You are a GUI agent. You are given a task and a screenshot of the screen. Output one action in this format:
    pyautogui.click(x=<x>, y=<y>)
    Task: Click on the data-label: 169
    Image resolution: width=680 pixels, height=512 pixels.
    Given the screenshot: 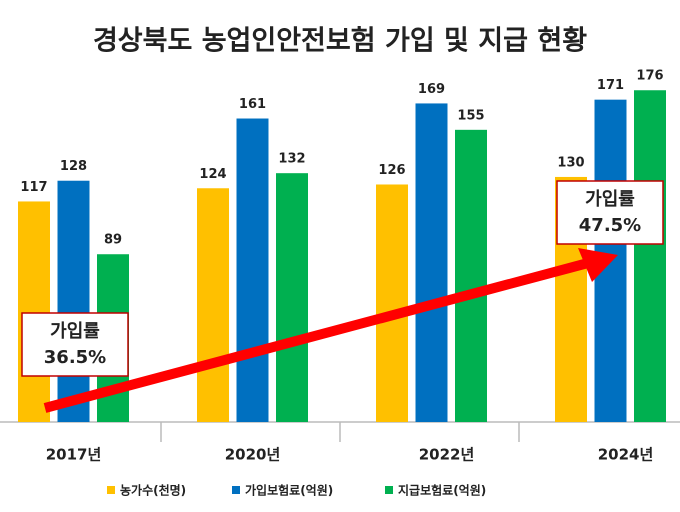 What is the action you would take?
    pyautogui.click(x=431, y=89)
    